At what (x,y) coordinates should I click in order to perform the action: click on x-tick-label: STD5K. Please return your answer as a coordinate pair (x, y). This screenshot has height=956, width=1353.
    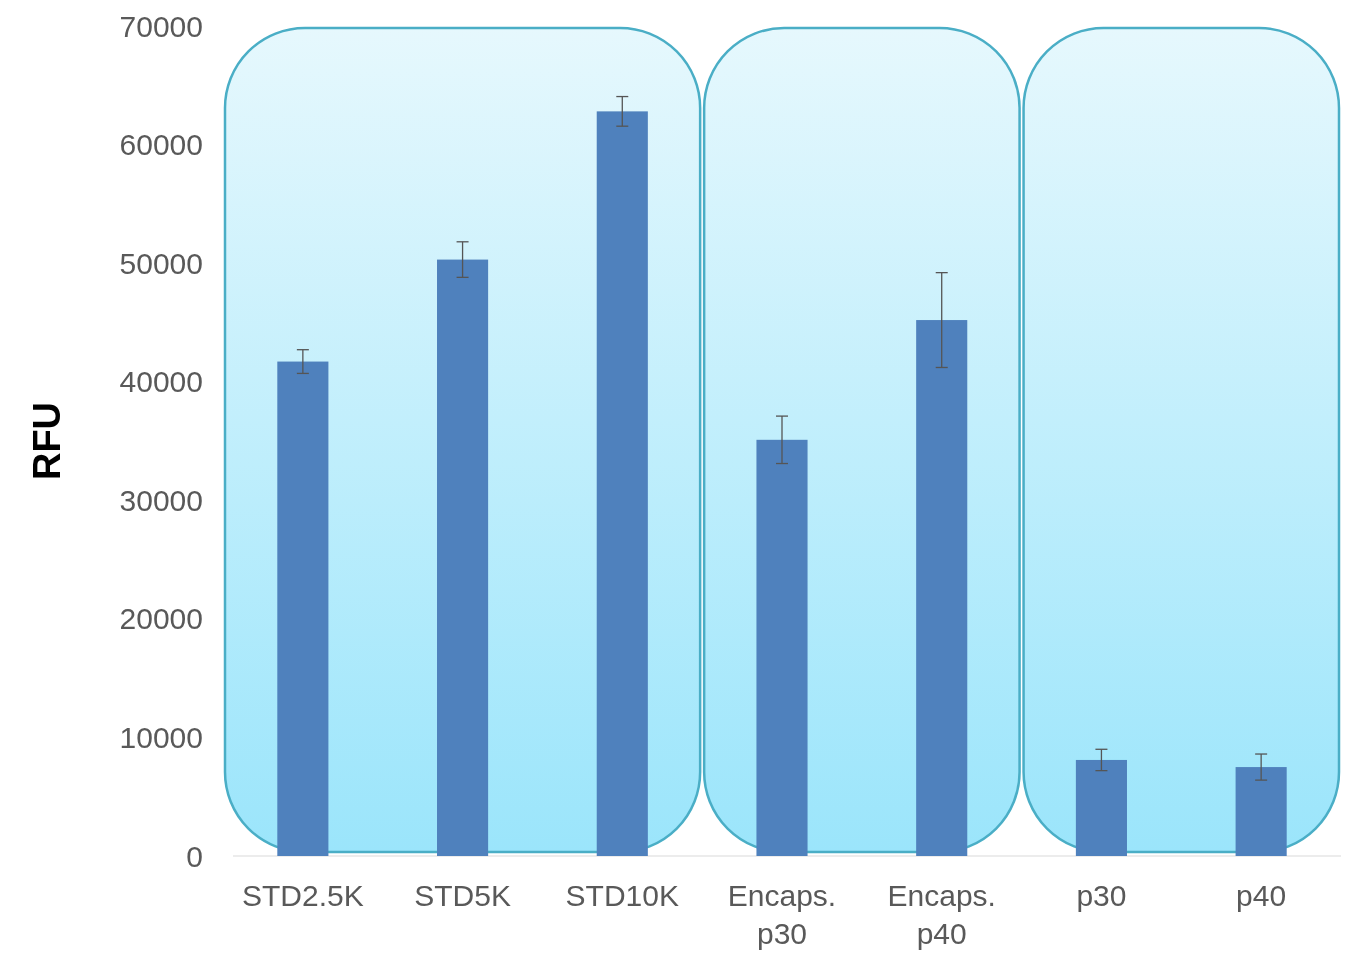
    Looking at the image, I should click on (462, 895).